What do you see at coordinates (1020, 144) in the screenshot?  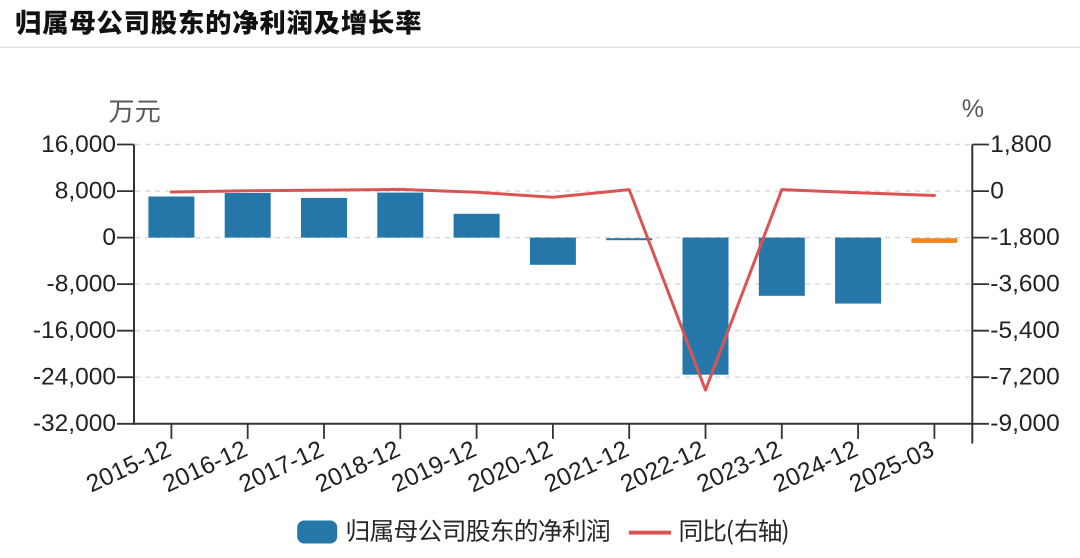 I see `svg-text: 1,800` at bounding box center [1020, 144].